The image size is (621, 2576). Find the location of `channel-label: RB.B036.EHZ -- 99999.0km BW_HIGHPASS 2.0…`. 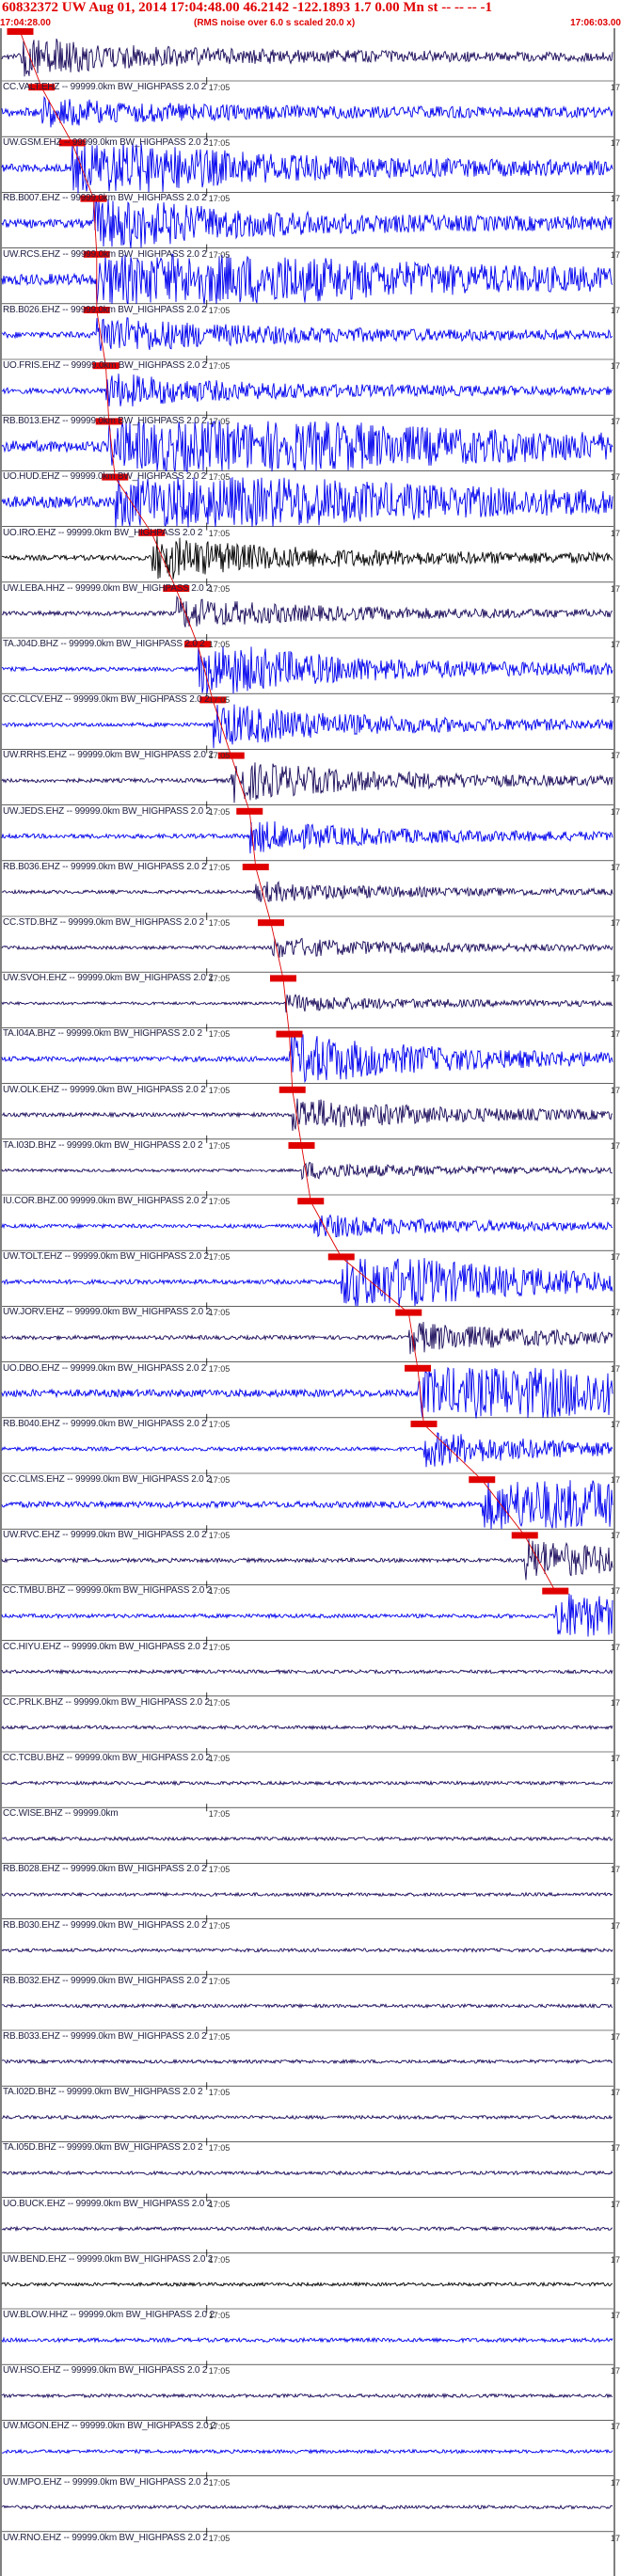

channel-label: RB.B036.EHZ -- 99999.0km BW_HIGHPASS 2.0… is located at coordinates (105, 866).